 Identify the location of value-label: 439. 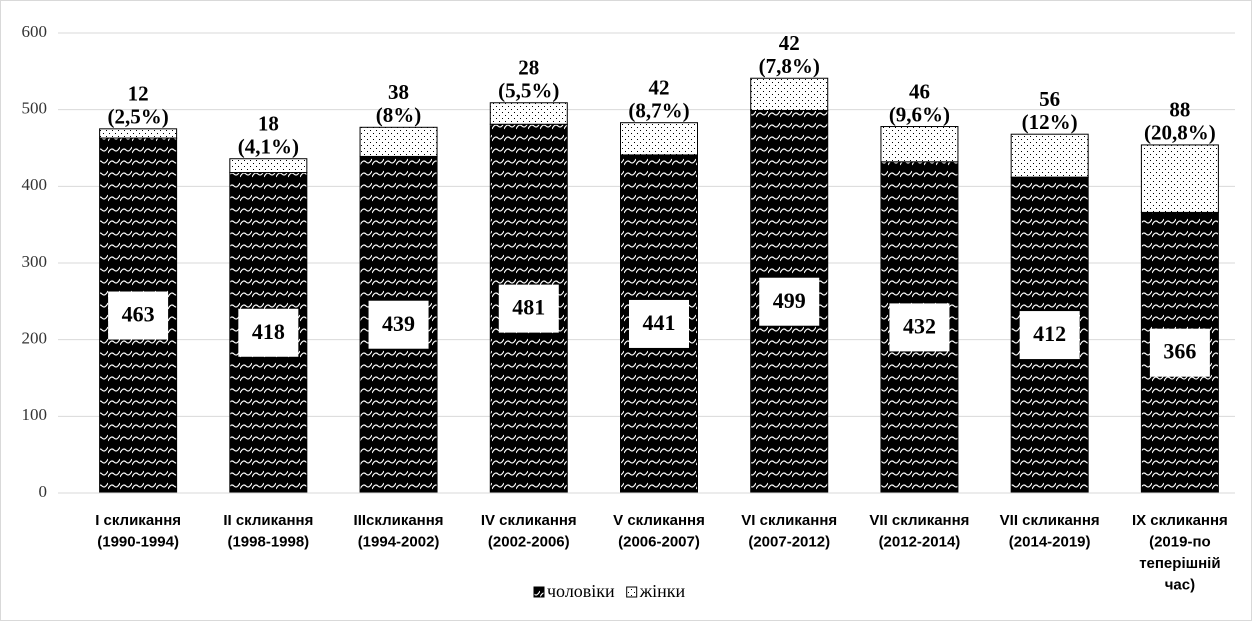
(398, 323).